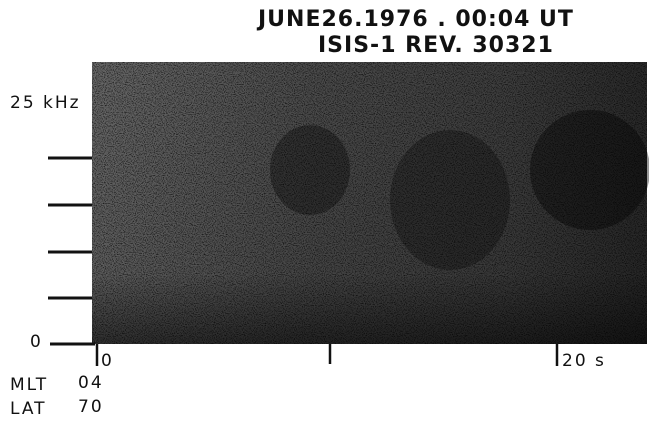 The width and height of the screenshot is (649, 433). What do you see at coordinates (107, 361) in the screenshot?
I see `x-axis-label: 0` at bounding box center [107, 361].